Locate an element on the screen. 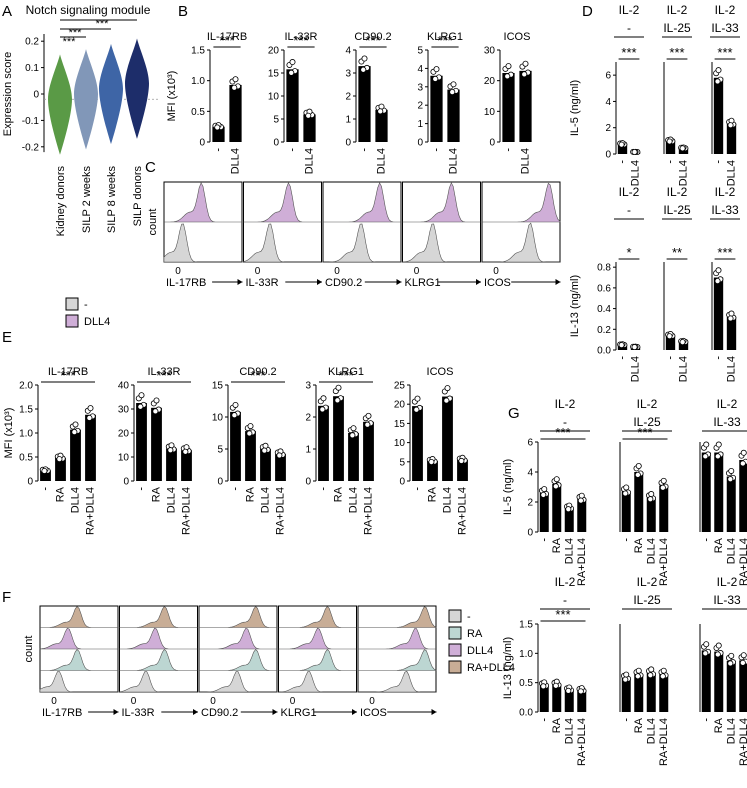 The height and width of the screenshot is (788, 747). y-tick-label: 0.4 is located at coordinates (604, 309).